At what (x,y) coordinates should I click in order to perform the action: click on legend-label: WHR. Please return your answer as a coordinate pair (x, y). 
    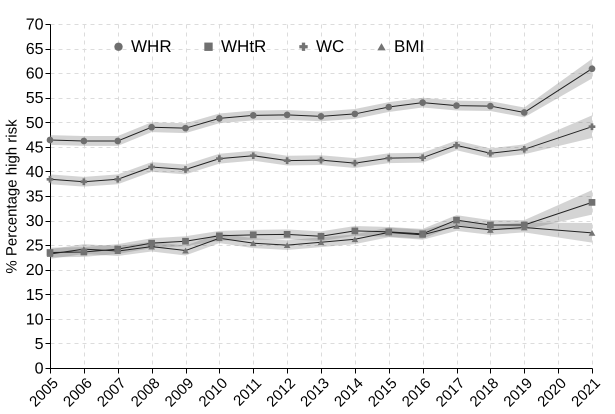
    Looking at the image, I should click on (151, 46).